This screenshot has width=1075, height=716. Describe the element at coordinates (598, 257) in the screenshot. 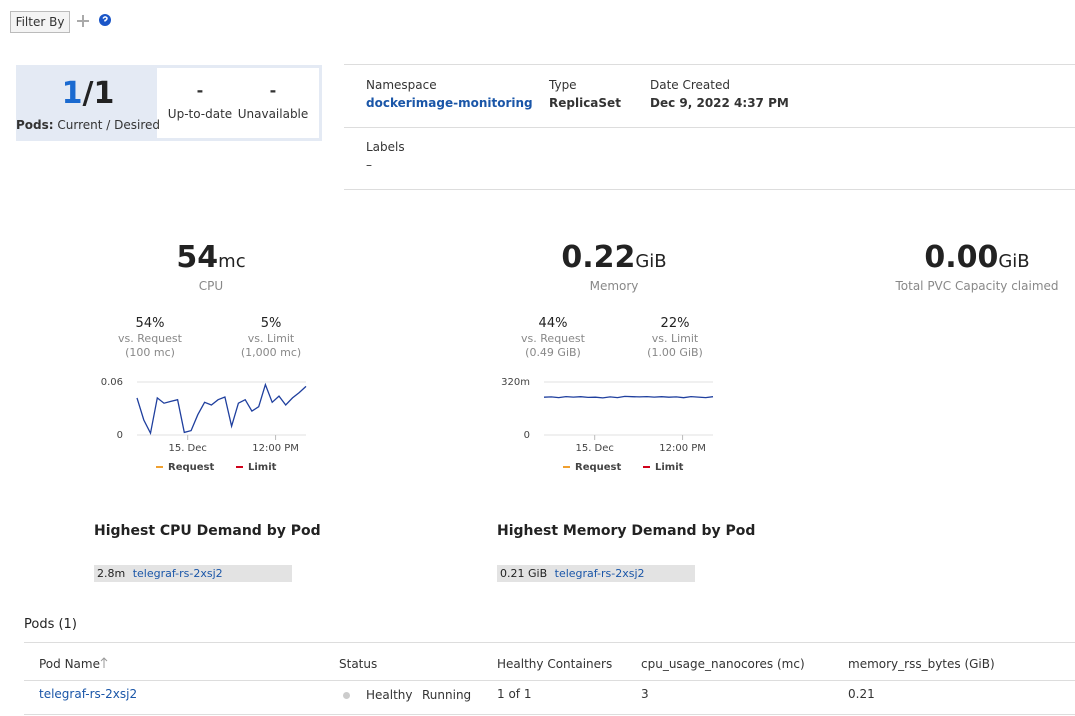

I see `memory-number: 0.22` at that location.